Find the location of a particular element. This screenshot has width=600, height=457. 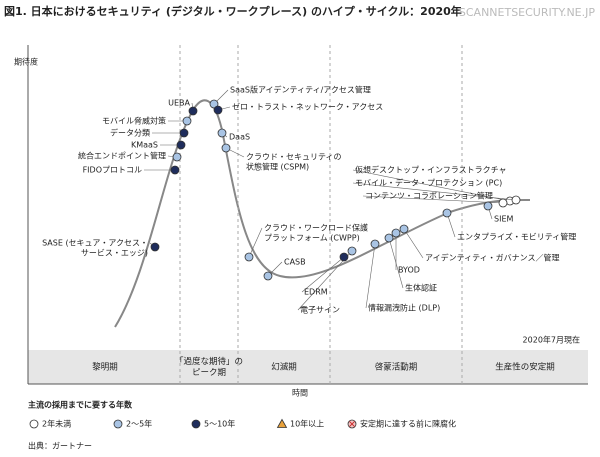

technology-label: 電子サイン is located at coordinates (320, 310).